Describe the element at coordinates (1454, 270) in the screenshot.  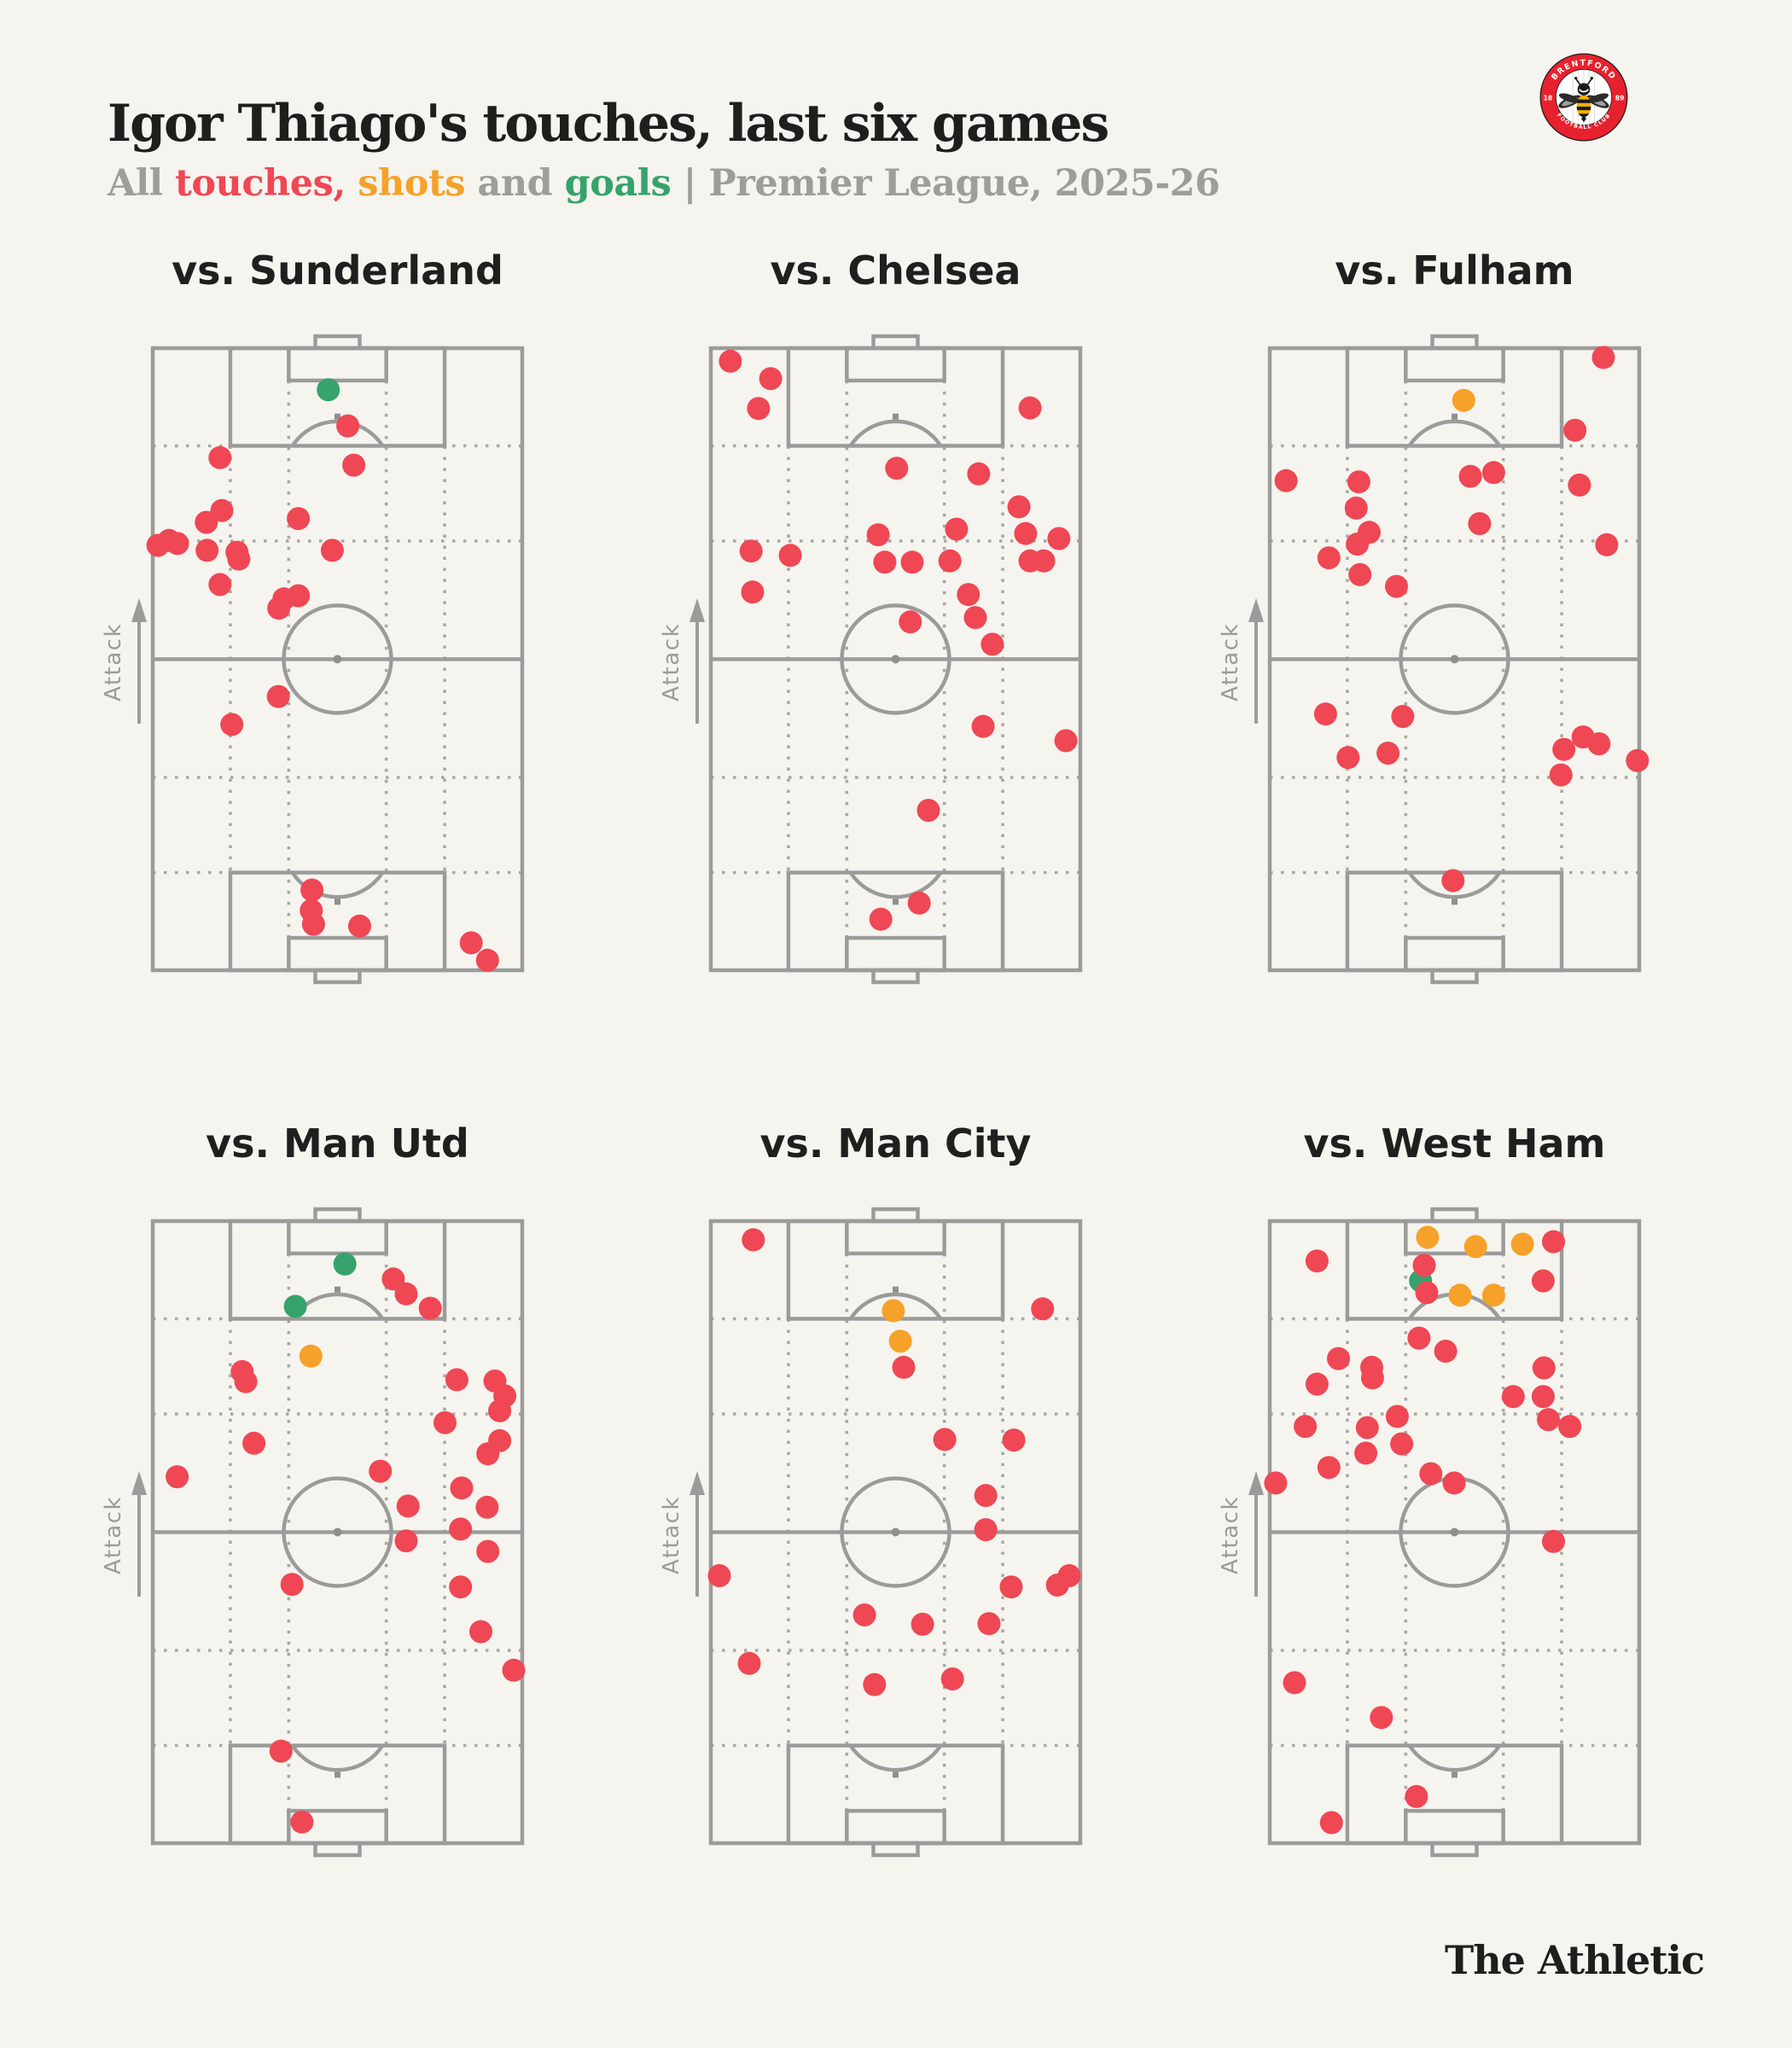
I see `panel-title: vs. Fulham` at that location.